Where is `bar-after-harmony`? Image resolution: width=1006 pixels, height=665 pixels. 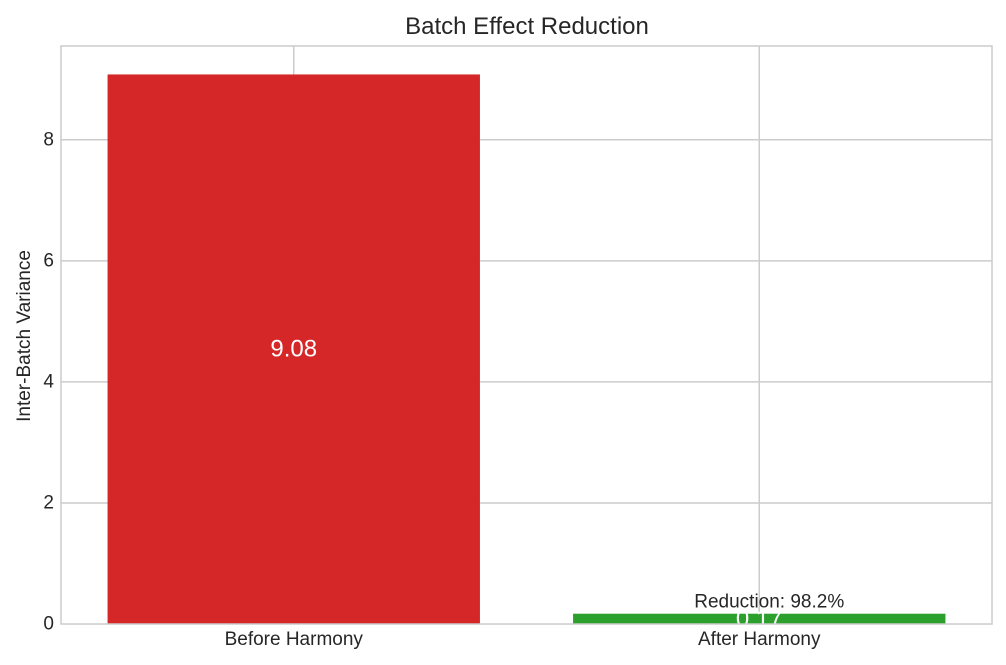
bar-after-harmony is located at coordinates (759, 618).